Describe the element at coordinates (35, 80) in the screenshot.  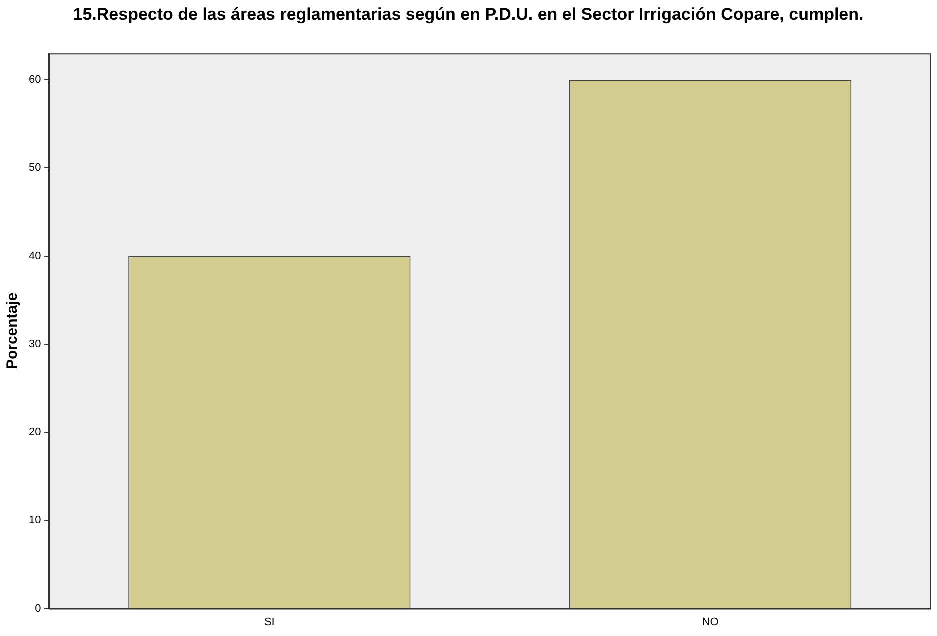
I see `y-tick-label: 60` at that location.